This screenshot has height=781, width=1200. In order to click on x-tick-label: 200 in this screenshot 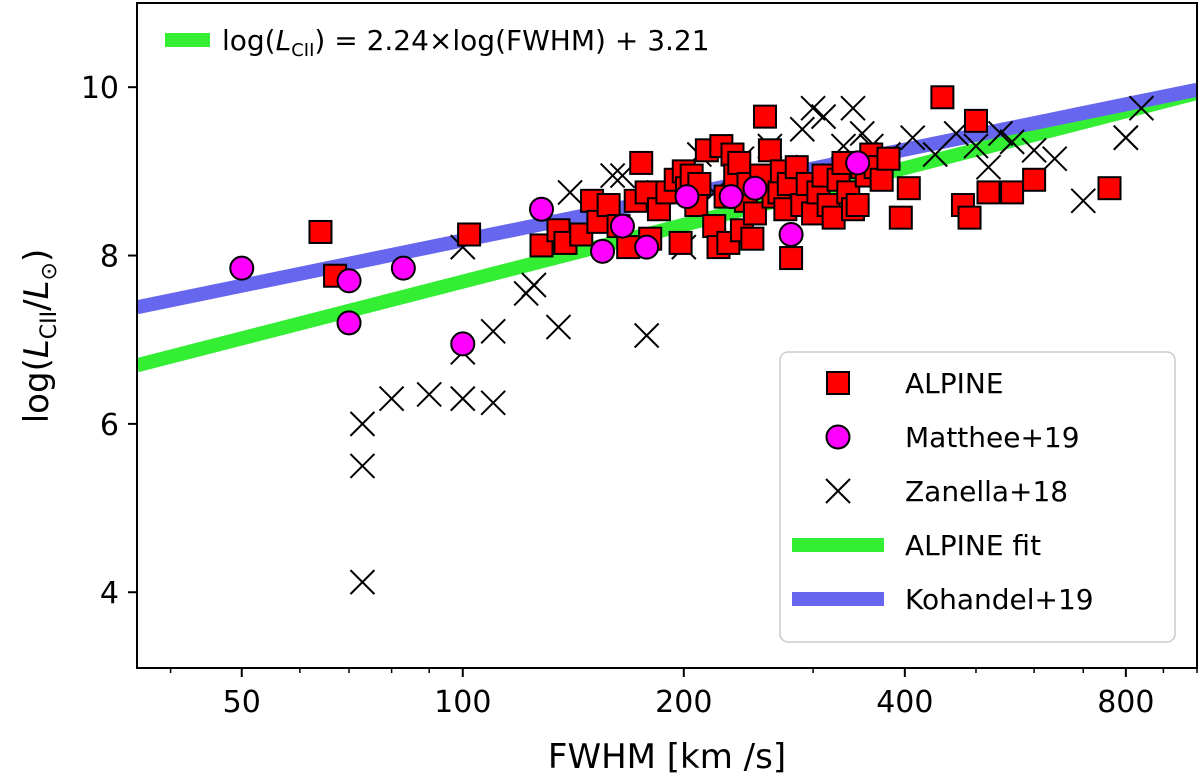, I will do `click(683, 702)`.